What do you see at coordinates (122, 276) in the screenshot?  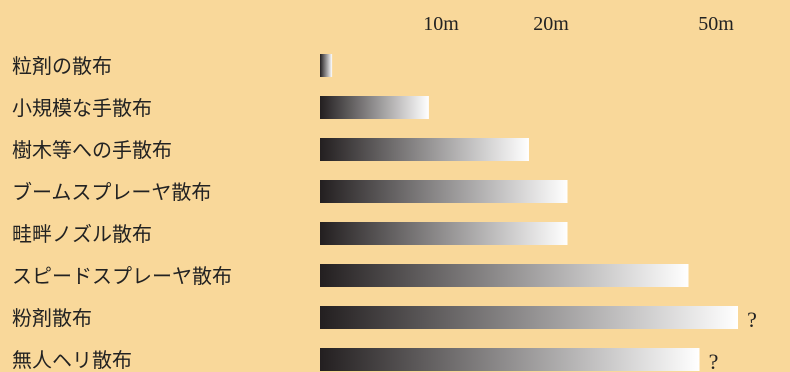 I see `category-label: スピードスプレーヤ散布` at bounding box center [122, 276].